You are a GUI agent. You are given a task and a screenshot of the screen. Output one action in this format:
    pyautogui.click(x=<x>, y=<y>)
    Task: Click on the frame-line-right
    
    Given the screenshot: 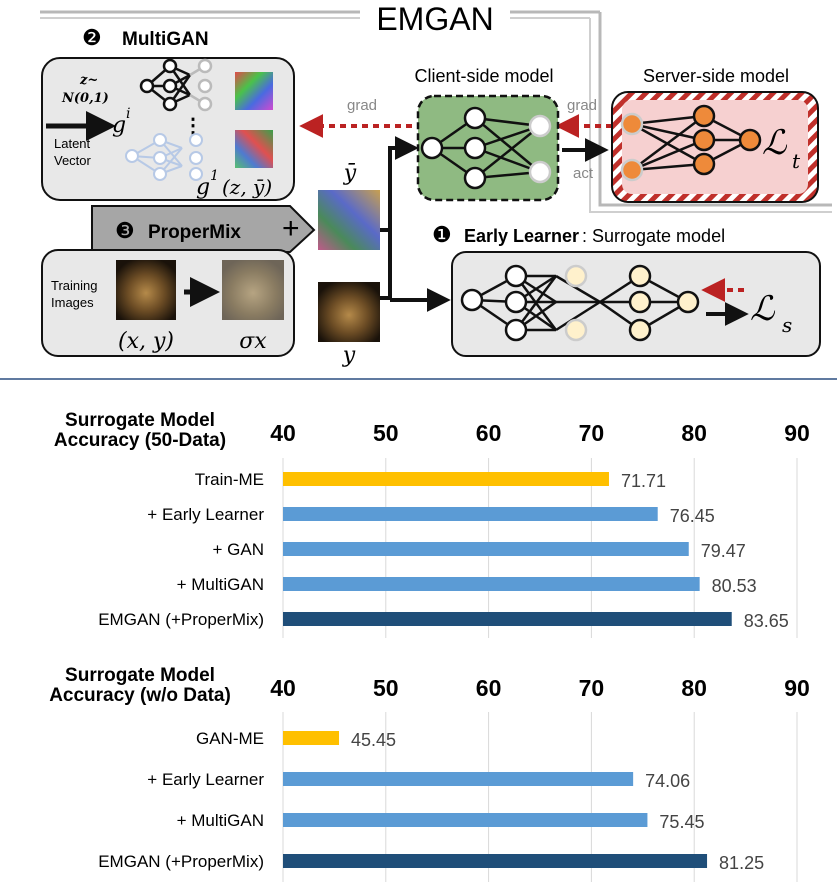 What is the action you would take?
    pyautogui.click(x=715, y=109)
    